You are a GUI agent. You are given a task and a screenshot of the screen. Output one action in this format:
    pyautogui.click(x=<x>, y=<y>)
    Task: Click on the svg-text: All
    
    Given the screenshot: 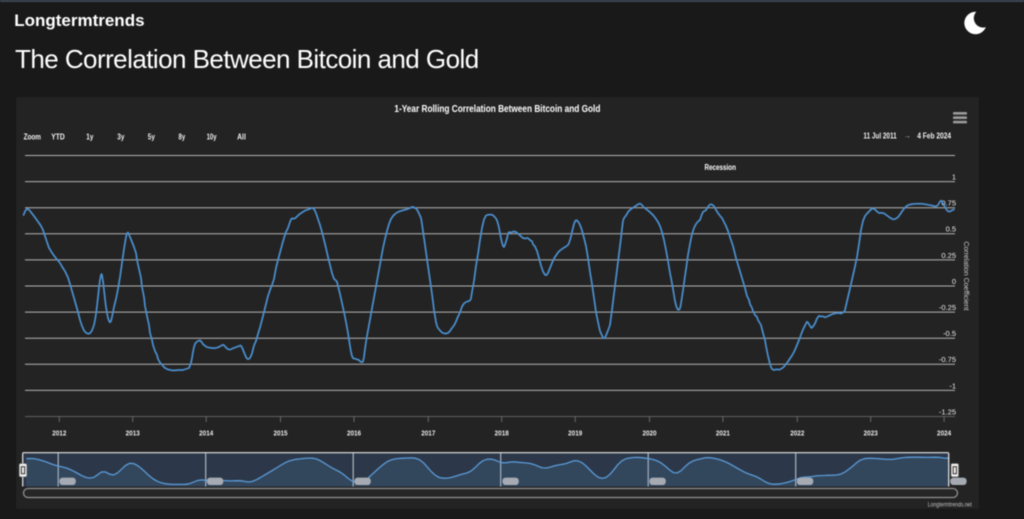 What is the action you would take?
    pyautogui.click(x=241, y=137)
    